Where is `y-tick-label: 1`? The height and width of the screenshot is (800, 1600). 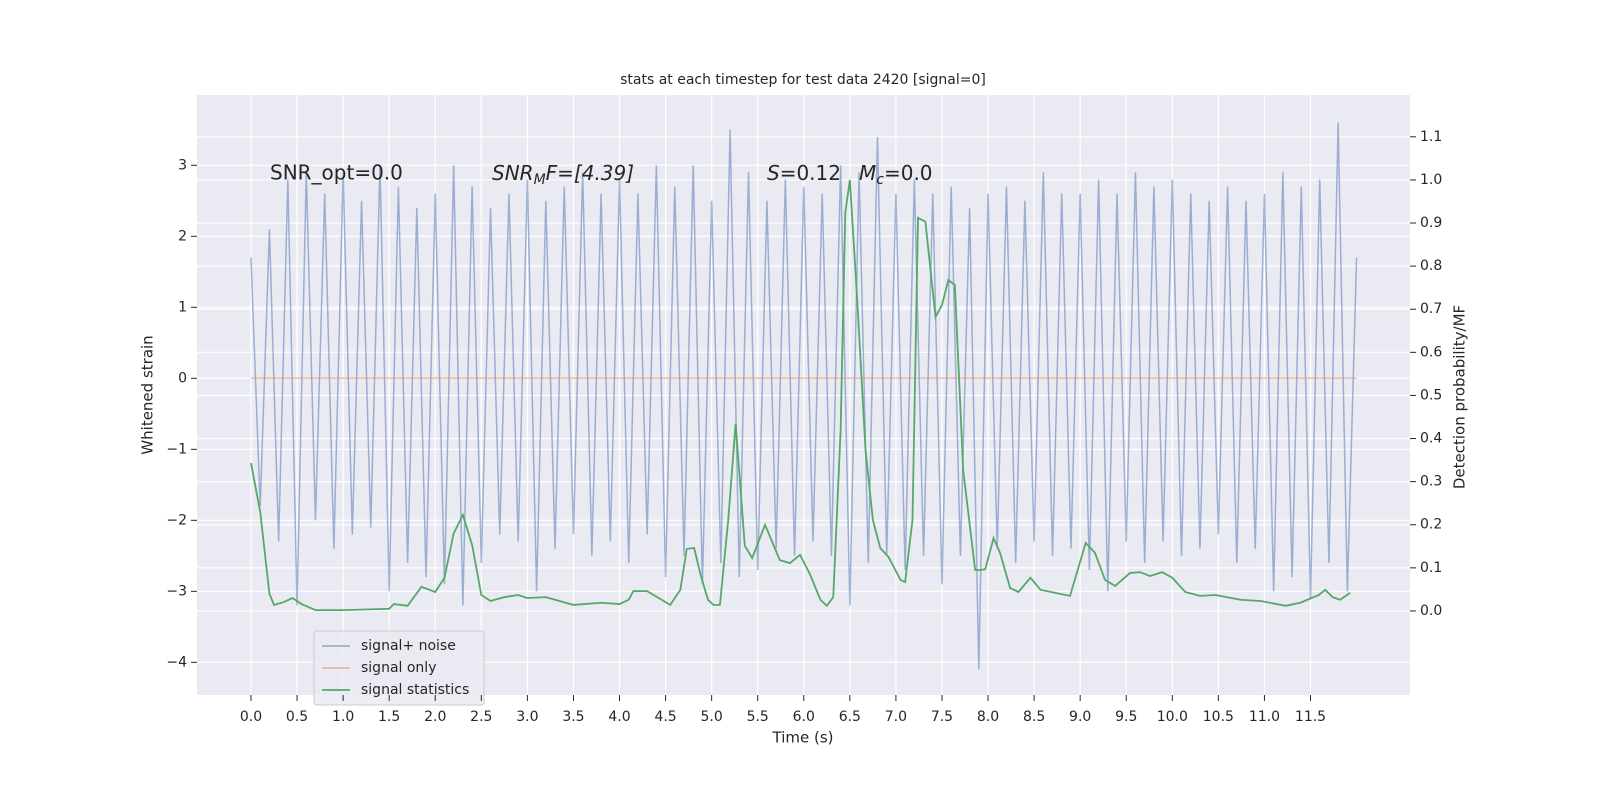
y-tick-label: 1 is located at coordinates (182, 307).